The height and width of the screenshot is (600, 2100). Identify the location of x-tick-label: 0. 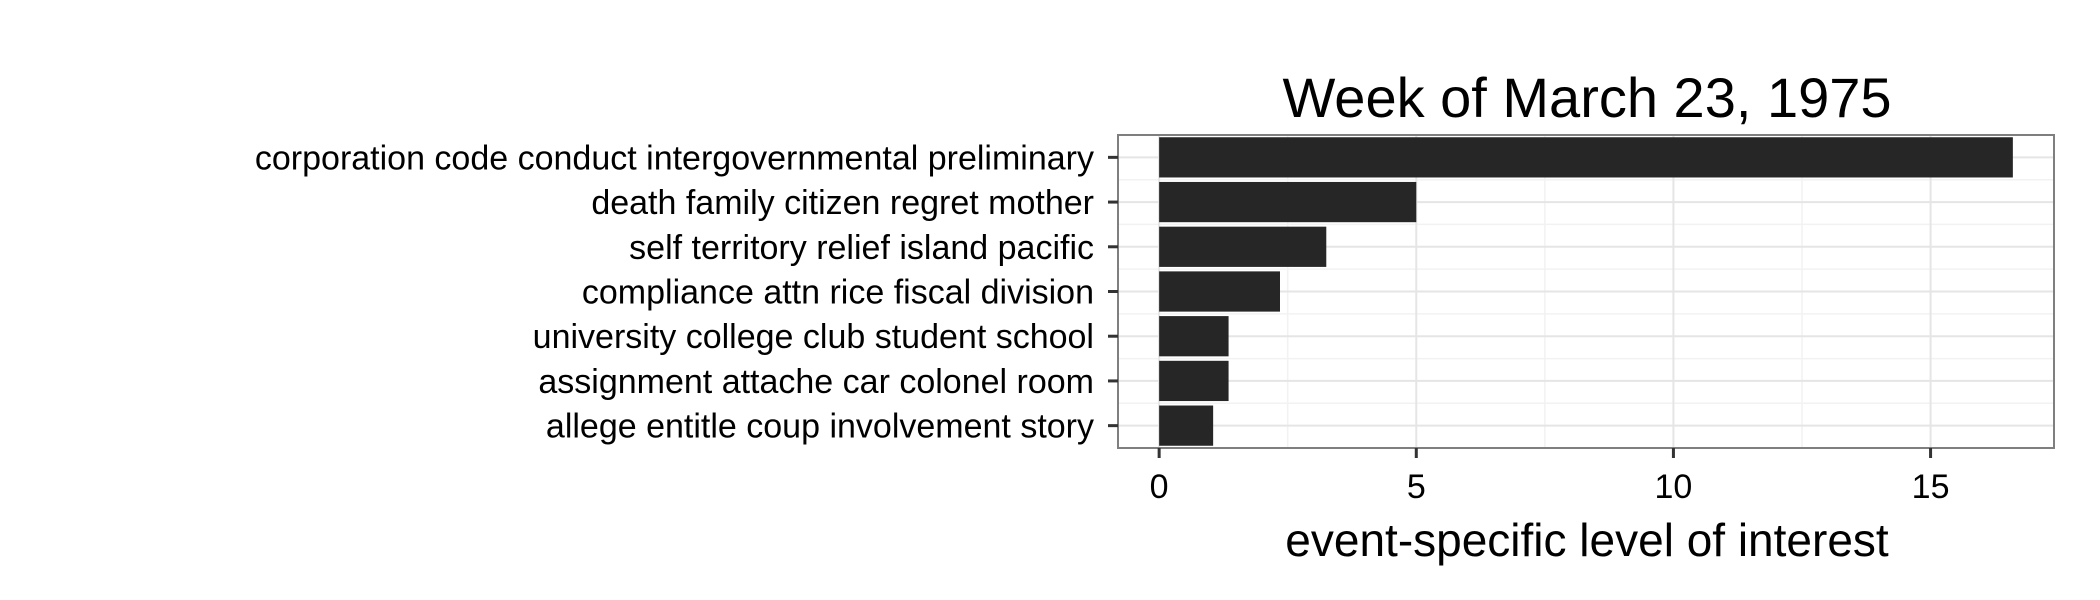
(1159, 487).